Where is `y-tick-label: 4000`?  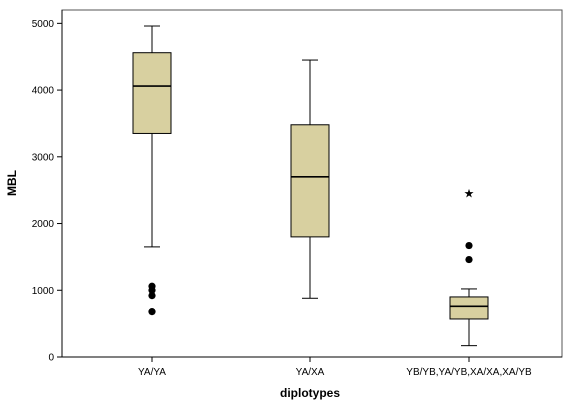 y-tick-label: 4000 is located at coordinates (43, 91).